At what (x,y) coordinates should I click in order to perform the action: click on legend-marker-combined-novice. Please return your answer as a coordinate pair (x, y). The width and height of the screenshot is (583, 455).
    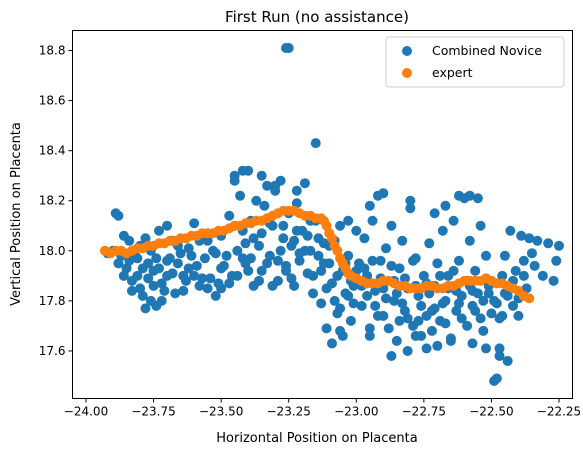
    Looking at the image, I should click on (407, 51).